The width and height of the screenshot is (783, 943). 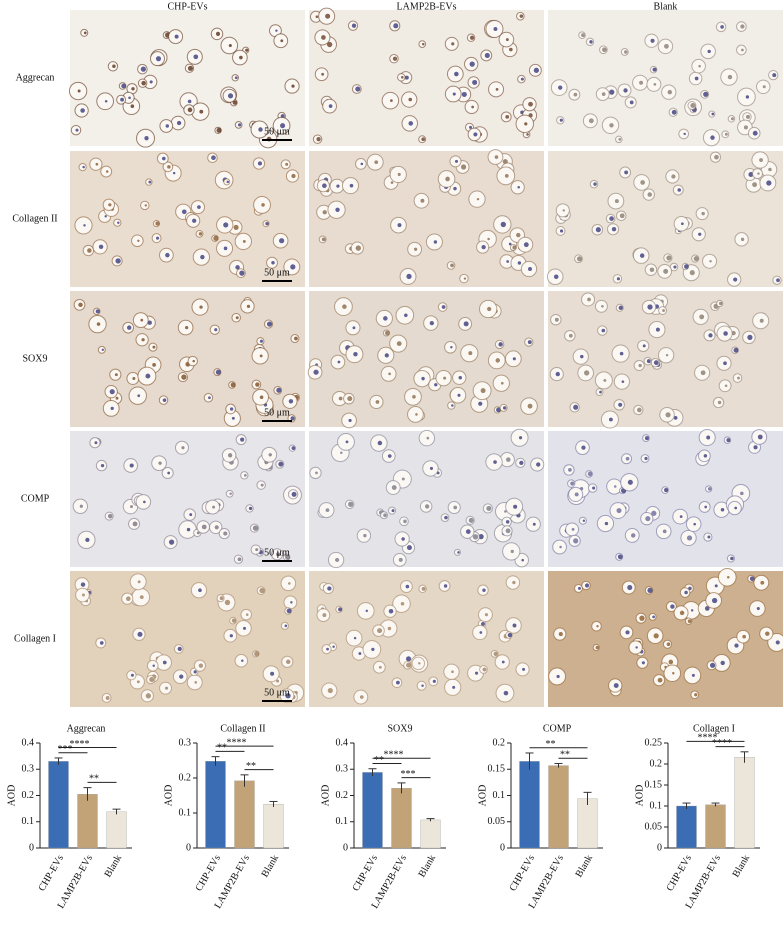 I want to click on y-tick-label: 0.15, so click(x=654, y=784).